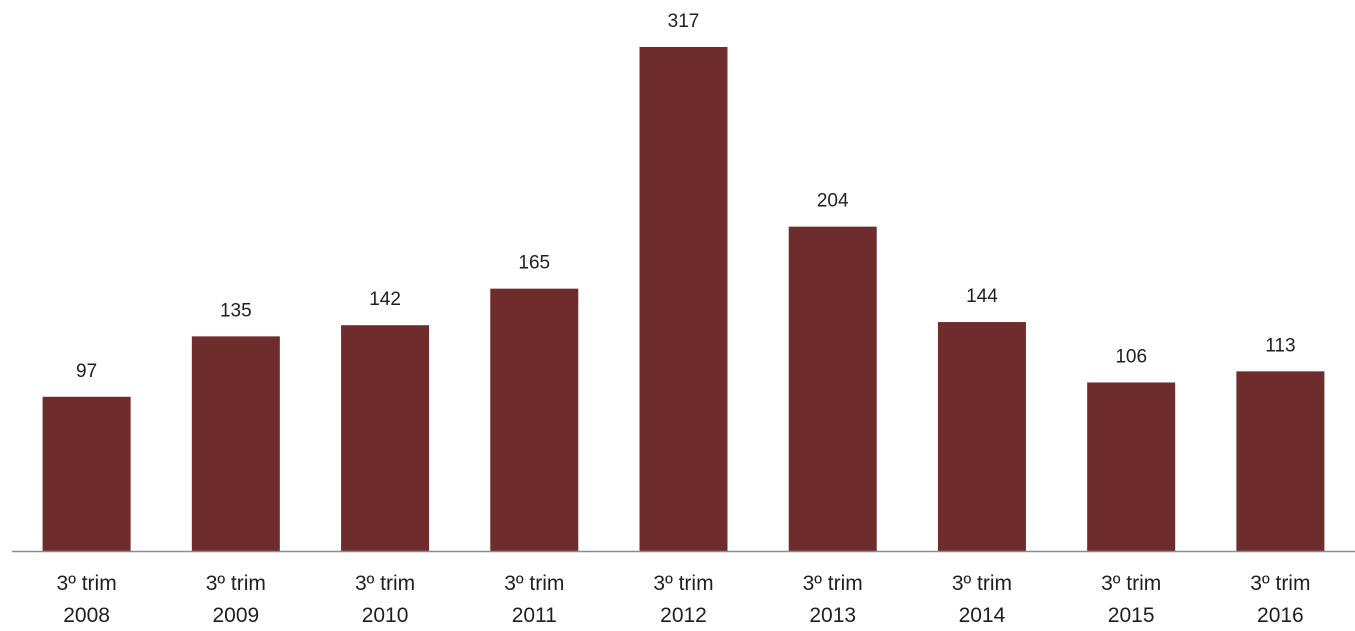  Describe the element at coordinates (87, 599) in the screenshot. I see `x-tick-label-2008: 3º trim 2008` at that location.